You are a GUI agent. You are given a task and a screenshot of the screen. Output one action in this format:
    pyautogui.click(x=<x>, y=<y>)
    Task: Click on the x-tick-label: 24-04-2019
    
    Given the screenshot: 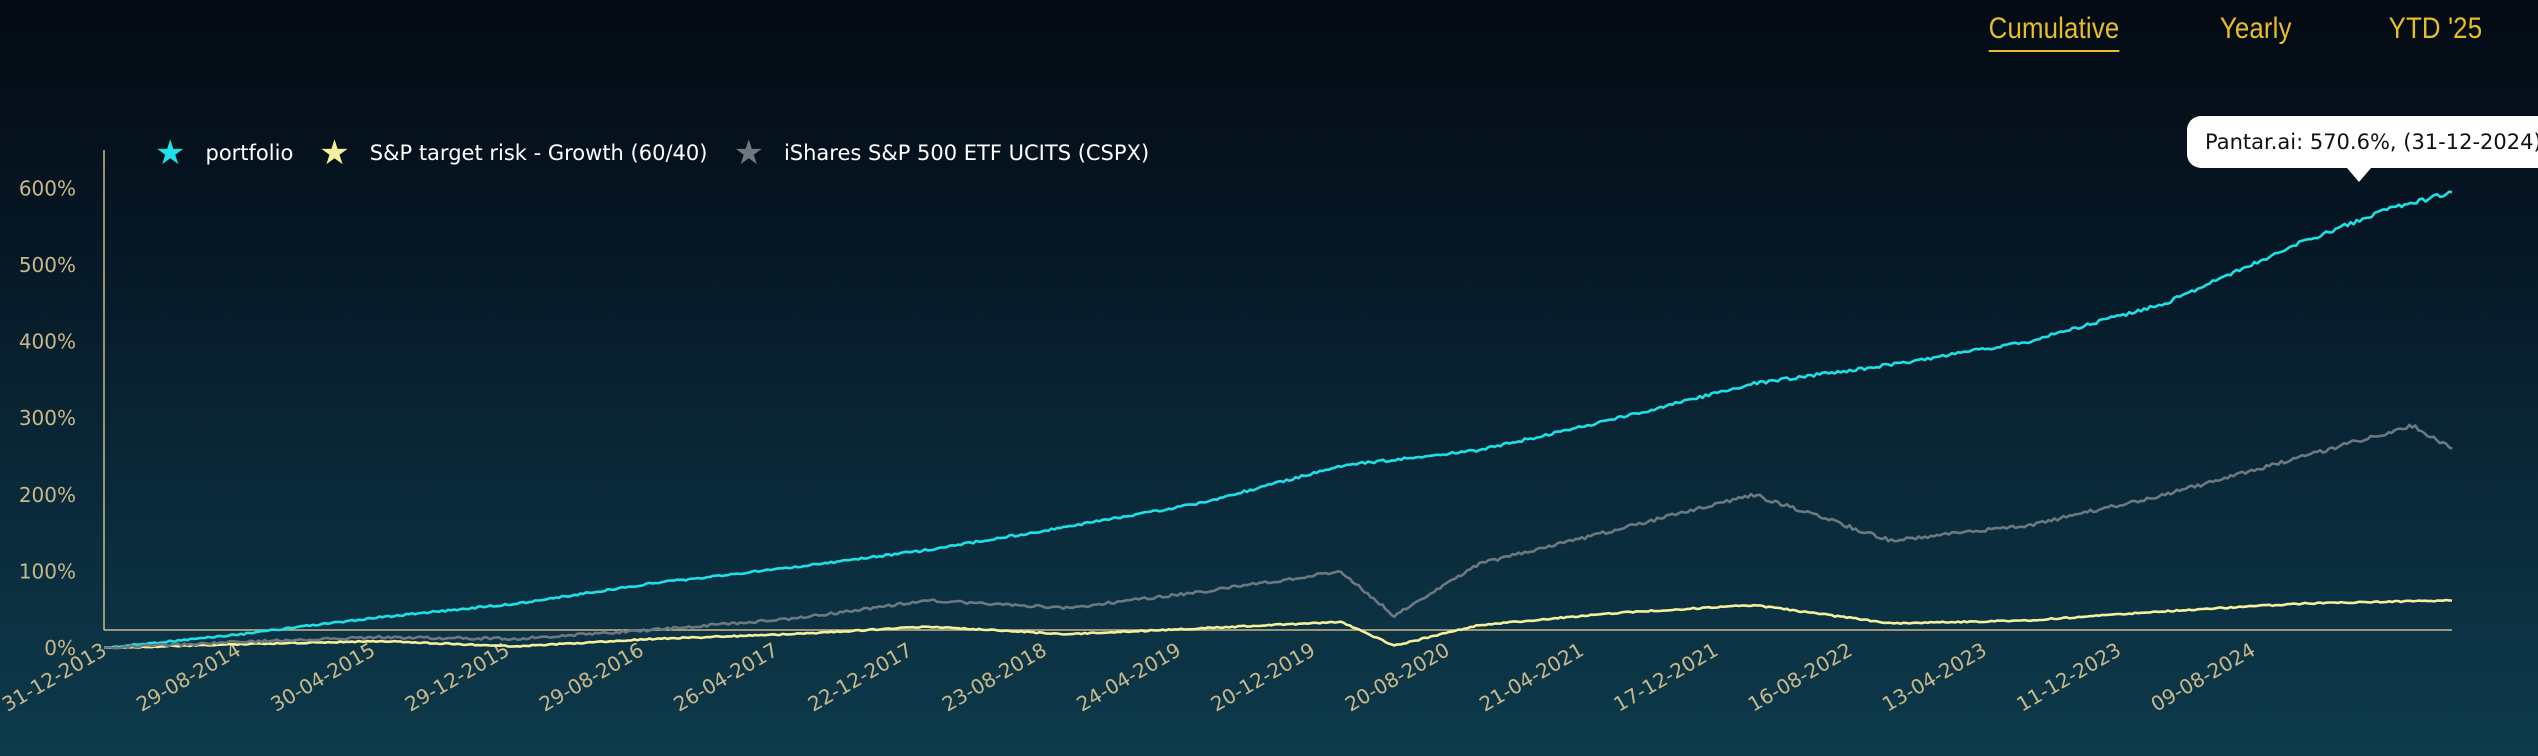 What is the action you would take?
    pyautogui.click(x=1128, y=677)
    